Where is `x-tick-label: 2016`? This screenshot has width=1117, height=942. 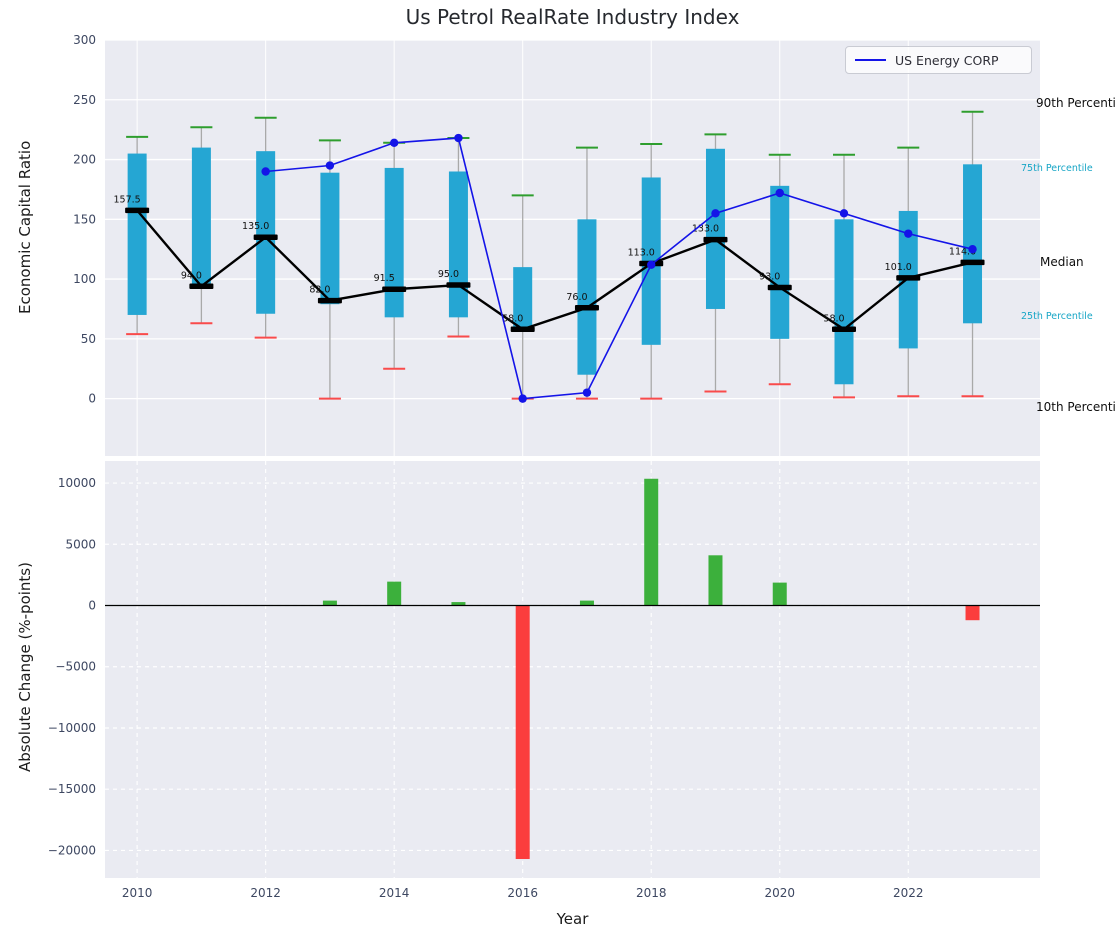
x-tick-label: 2016 is located at coordinates (522, 893).